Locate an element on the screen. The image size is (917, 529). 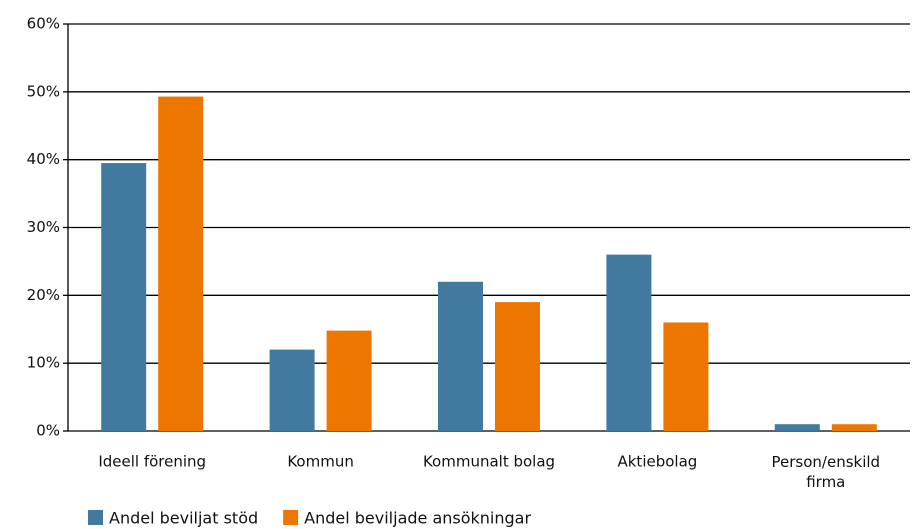
y-tick-label: 30% is located at coordinates (43, 227).